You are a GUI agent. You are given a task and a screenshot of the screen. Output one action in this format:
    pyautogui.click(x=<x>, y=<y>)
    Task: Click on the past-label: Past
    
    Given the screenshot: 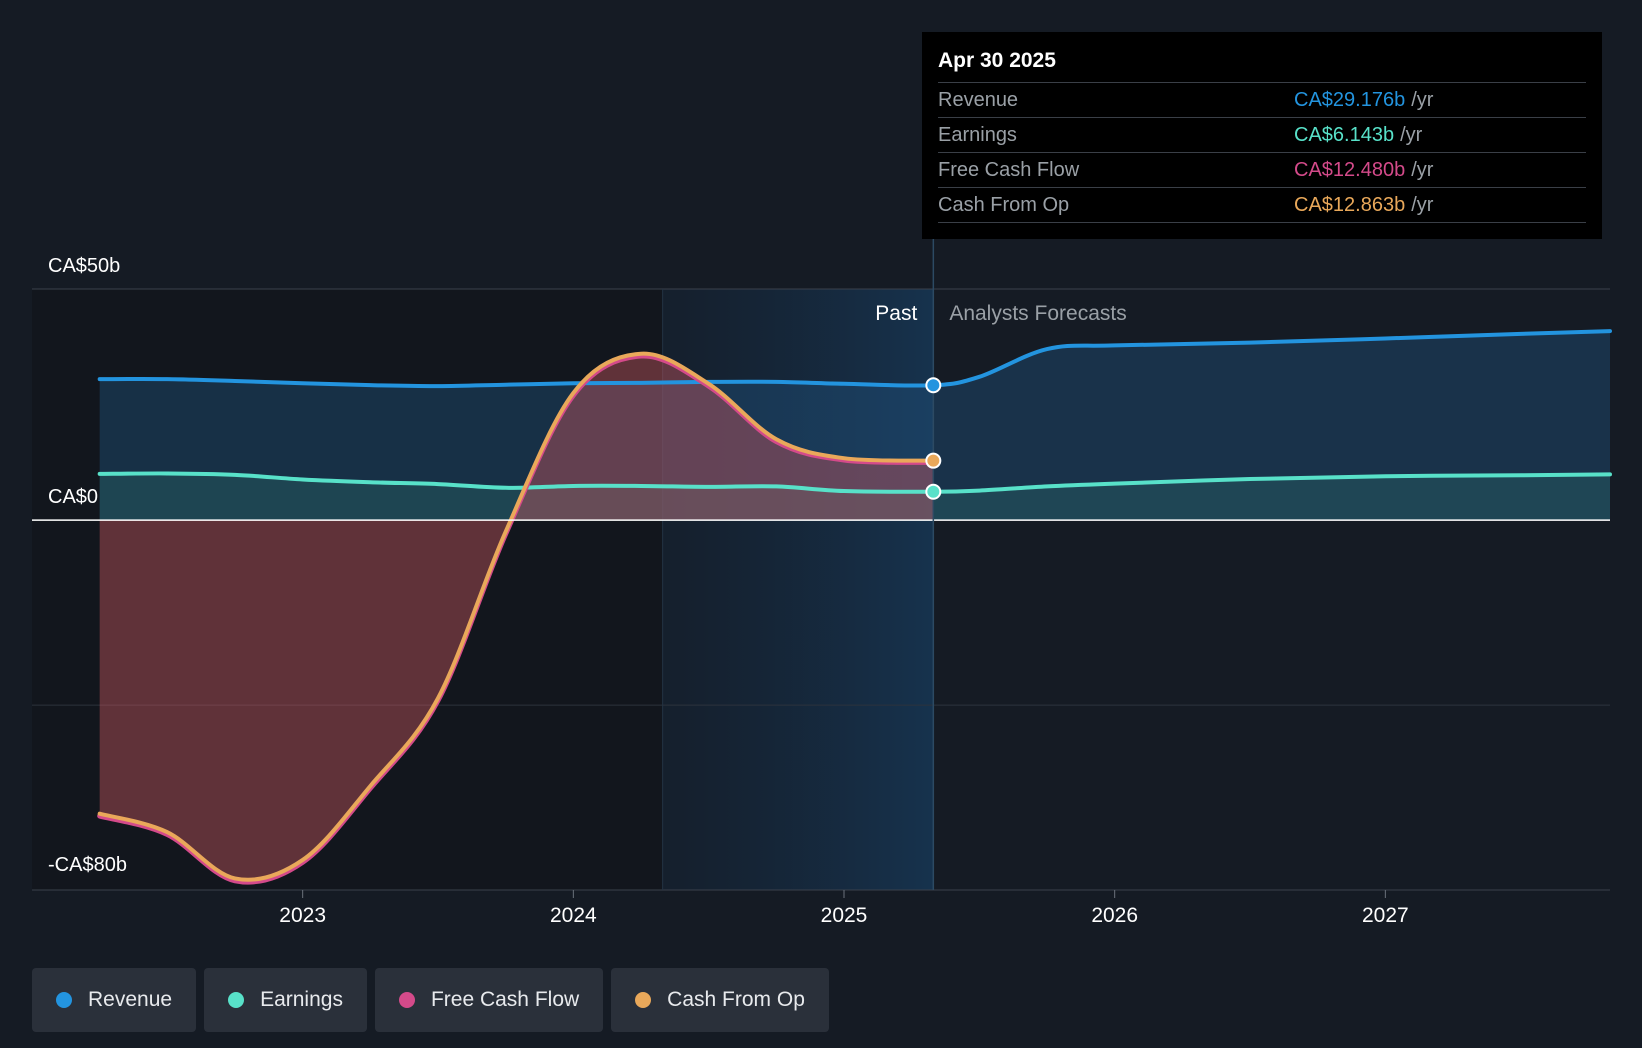 What is the action you would take?
    pyautogui.click(x=896, y=313)
    